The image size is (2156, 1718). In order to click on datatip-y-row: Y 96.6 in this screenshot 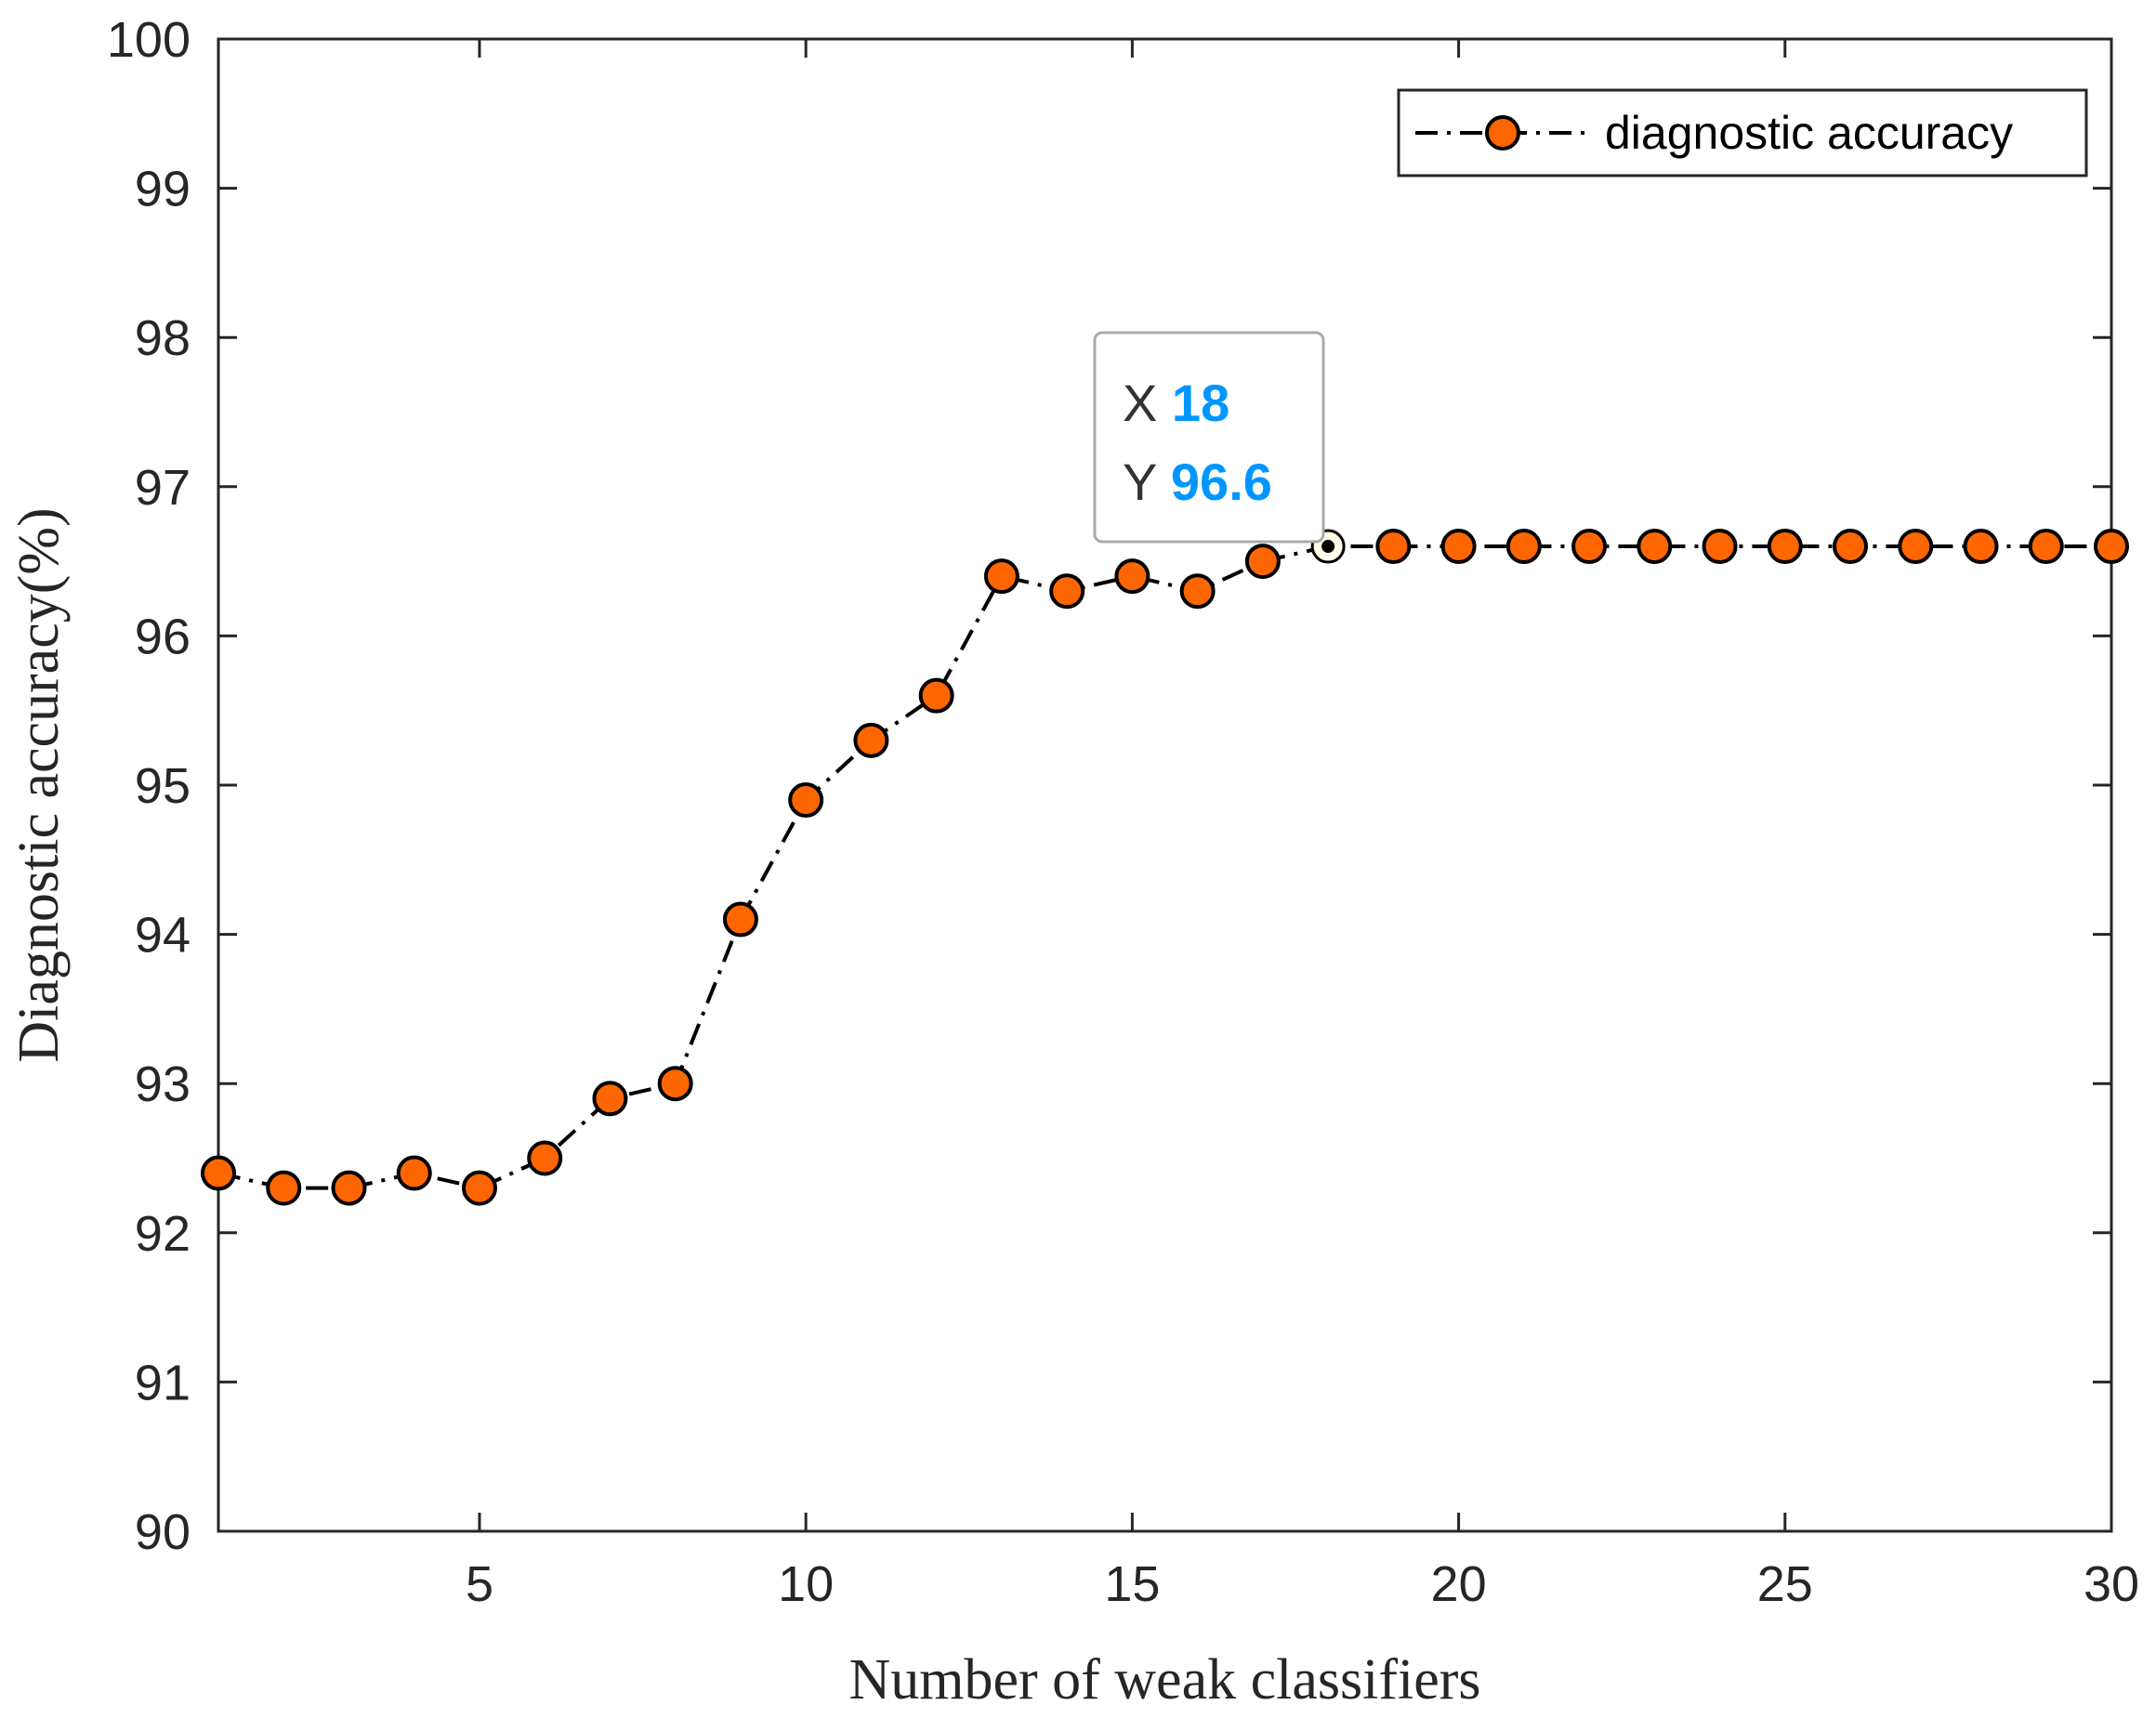, I will do `click(1198, 481)`.